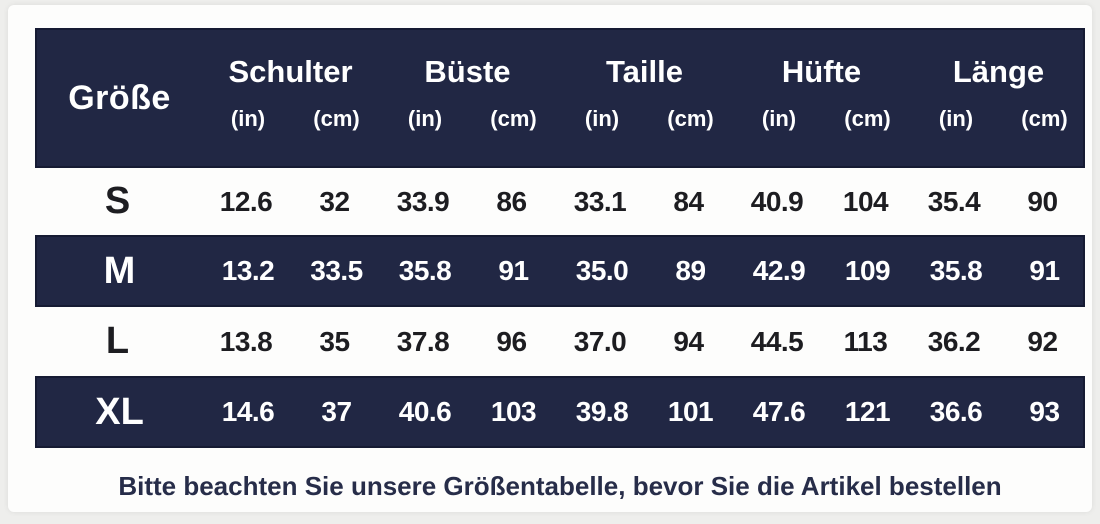 The image size is (1100, 524). What do you see at coordinates (290, 71) in the screenshot?
I see `column-header-shoulder: Schulter` at bounding box center [290, 71].